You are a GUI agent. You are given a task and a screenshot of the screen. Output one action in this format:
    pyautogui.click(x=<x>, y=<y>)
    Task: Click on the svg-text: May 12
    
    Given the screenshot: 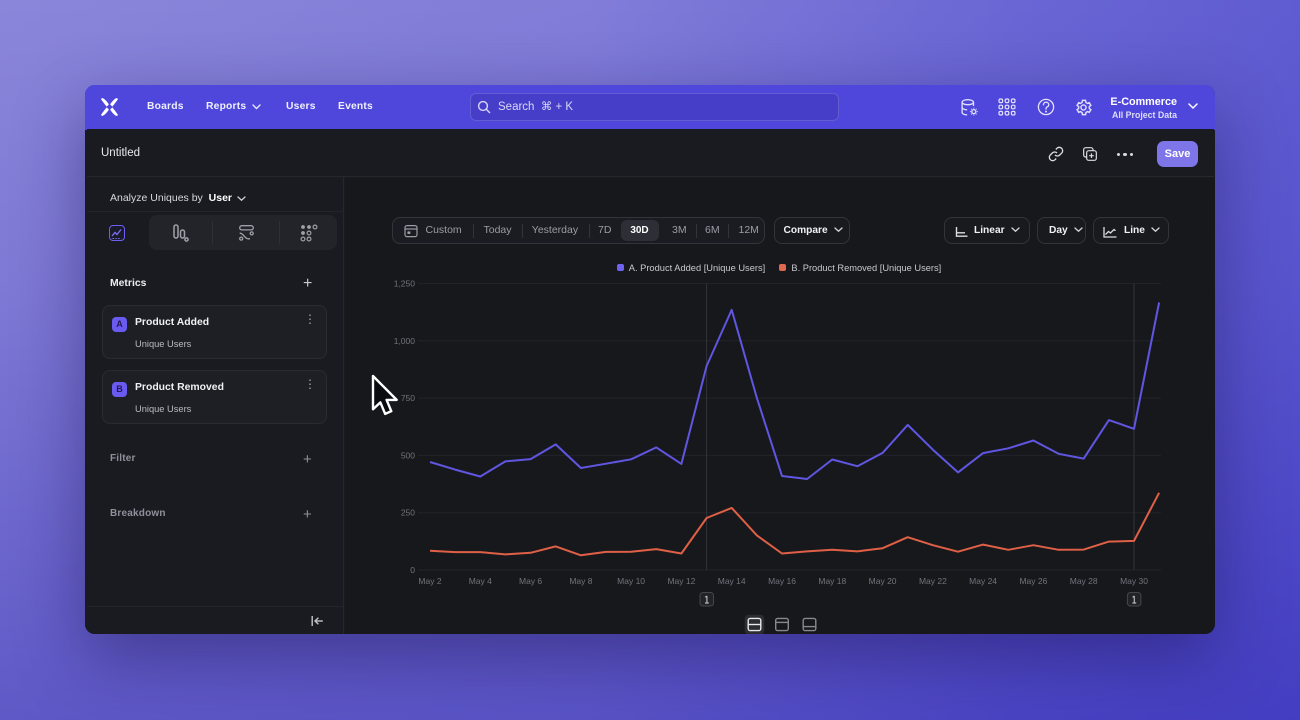 What is the action you would take?
    pyautogui.click(x=681, y=581)
    